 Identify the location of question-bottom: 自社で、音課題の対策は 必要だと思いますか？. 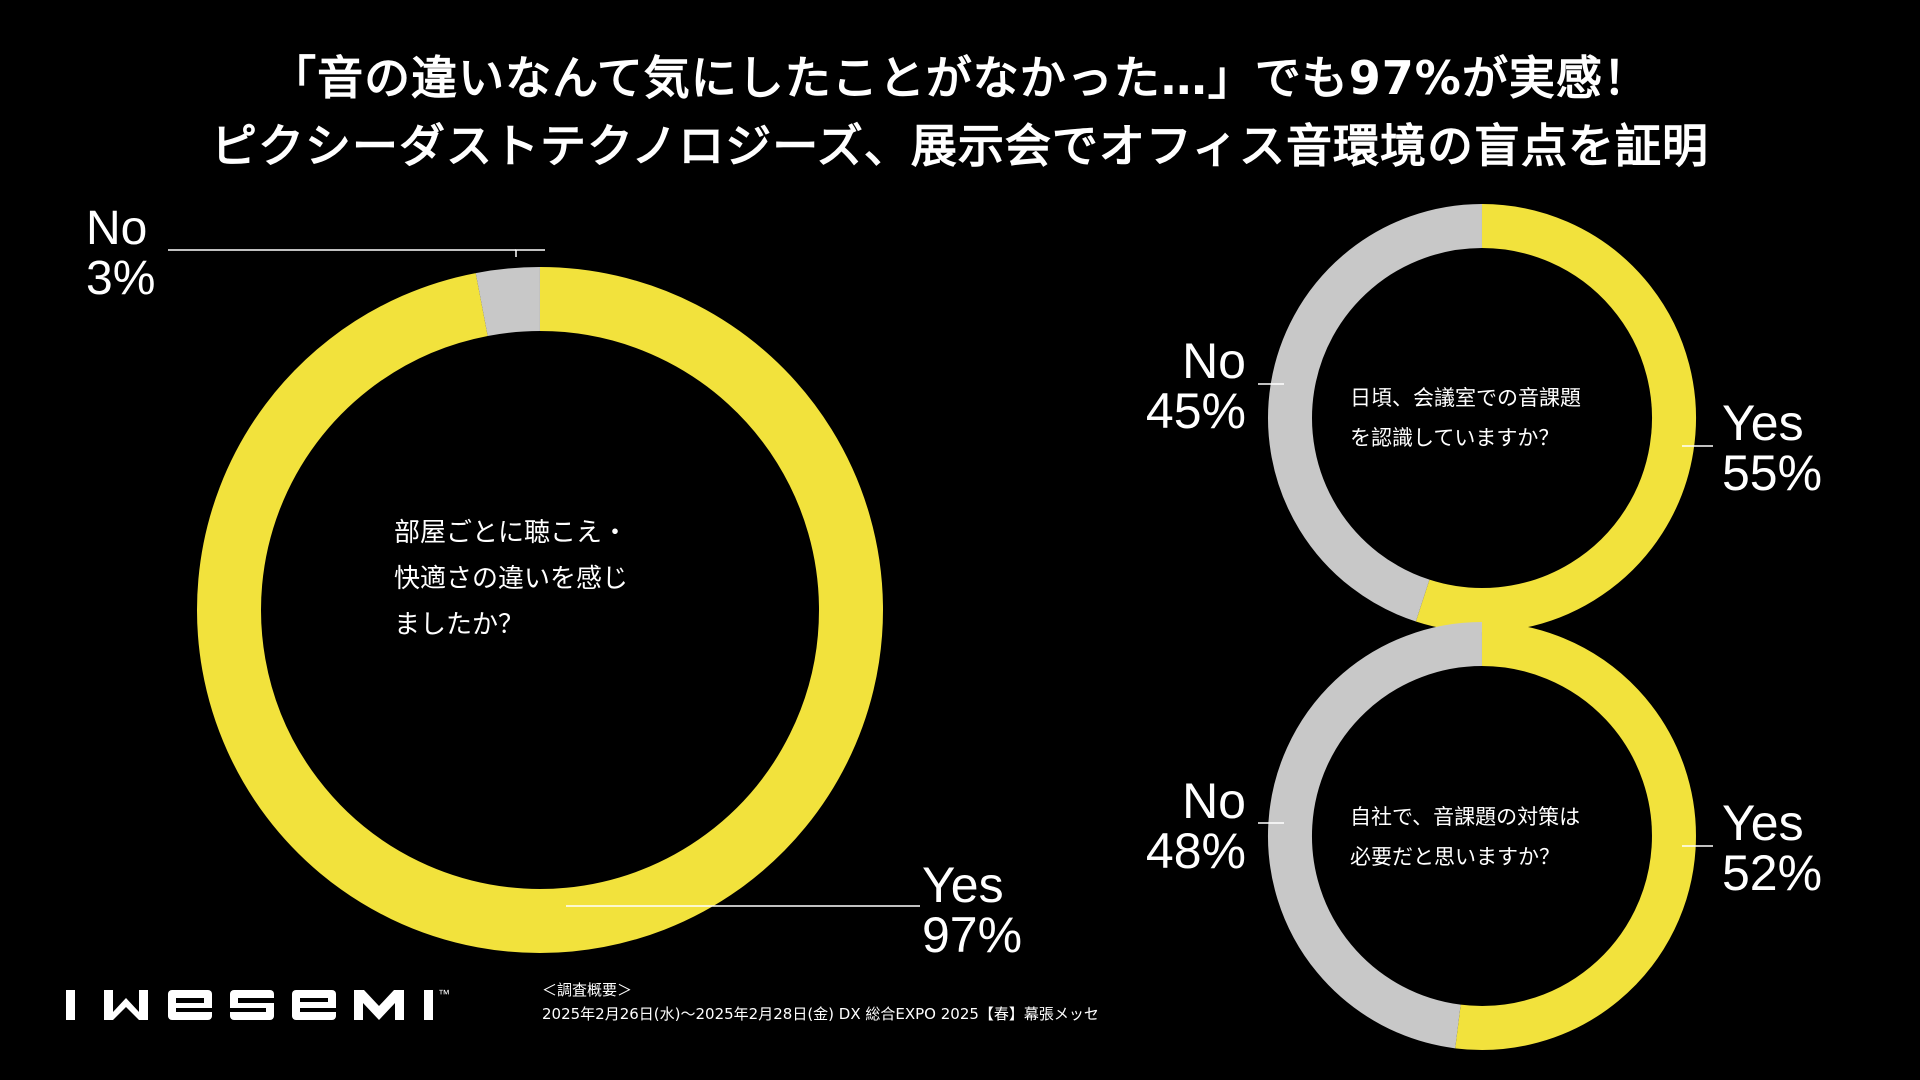
(1465, 837).